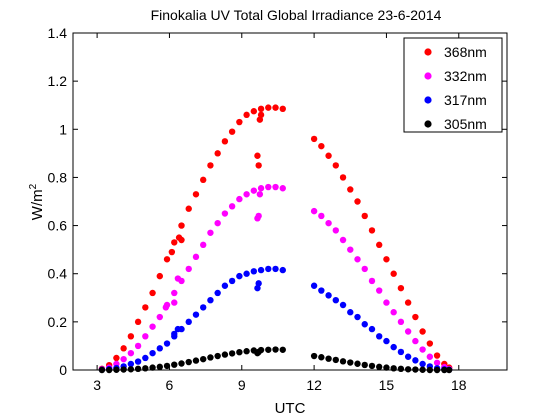  What do you see at coordinates (58, 33) in the screenshot?
I see `y-tick-label: 1.4` at bounding box center [58, 33].